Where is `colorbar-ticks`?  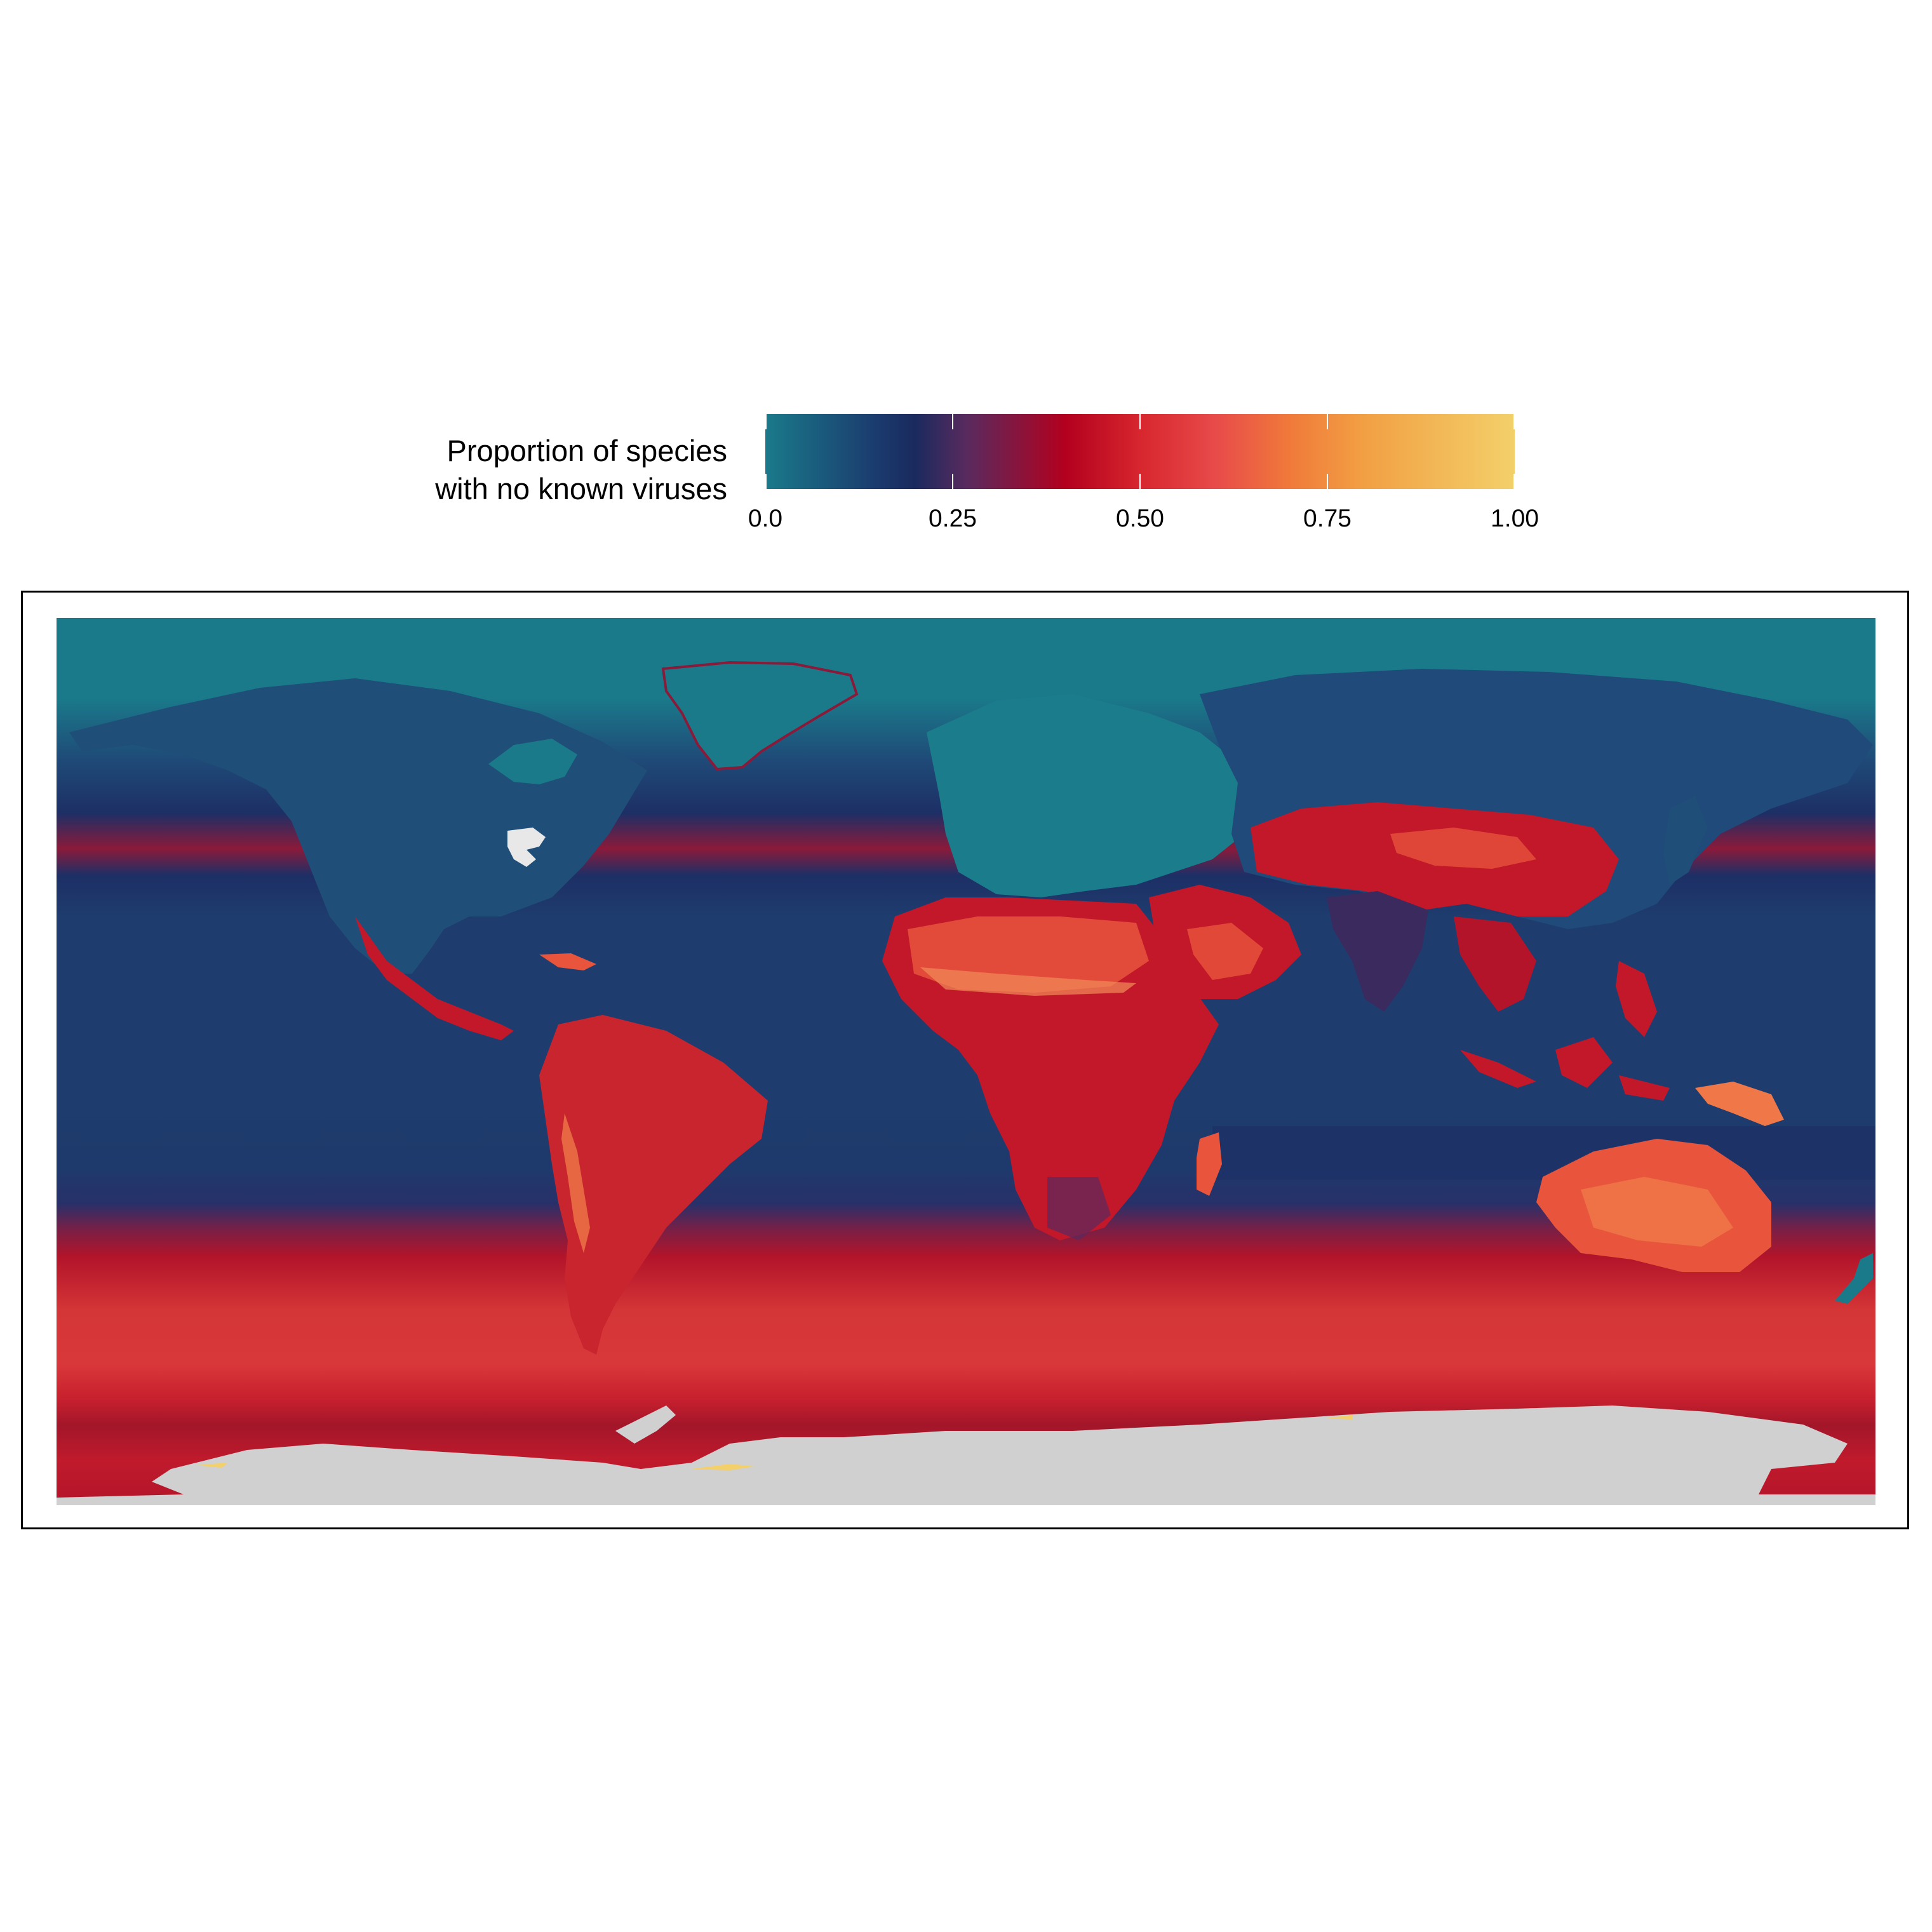 colorbar-ticks is located at coordinates (1140, 452).